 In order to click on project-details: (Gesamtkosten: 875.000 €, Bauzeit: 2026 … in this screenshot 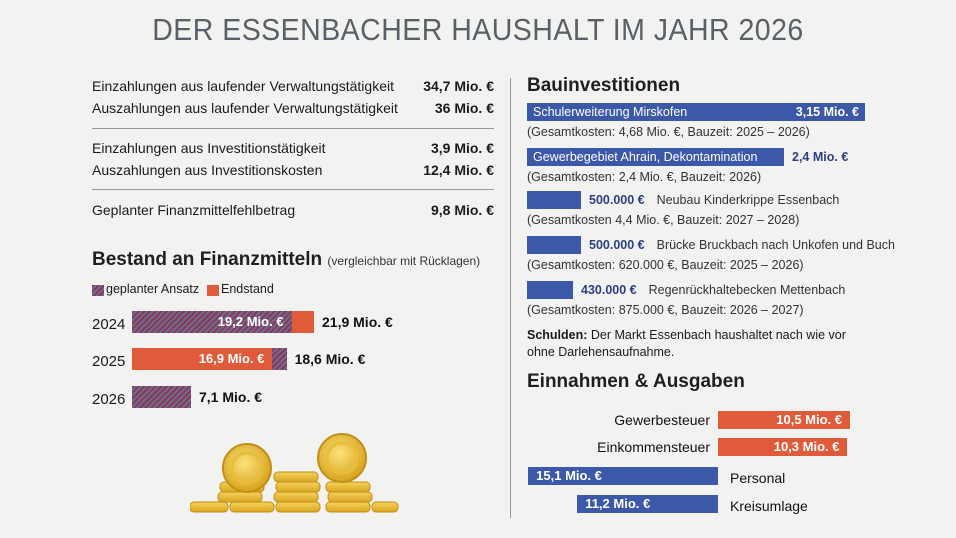, I will do `click(665, 310)`.